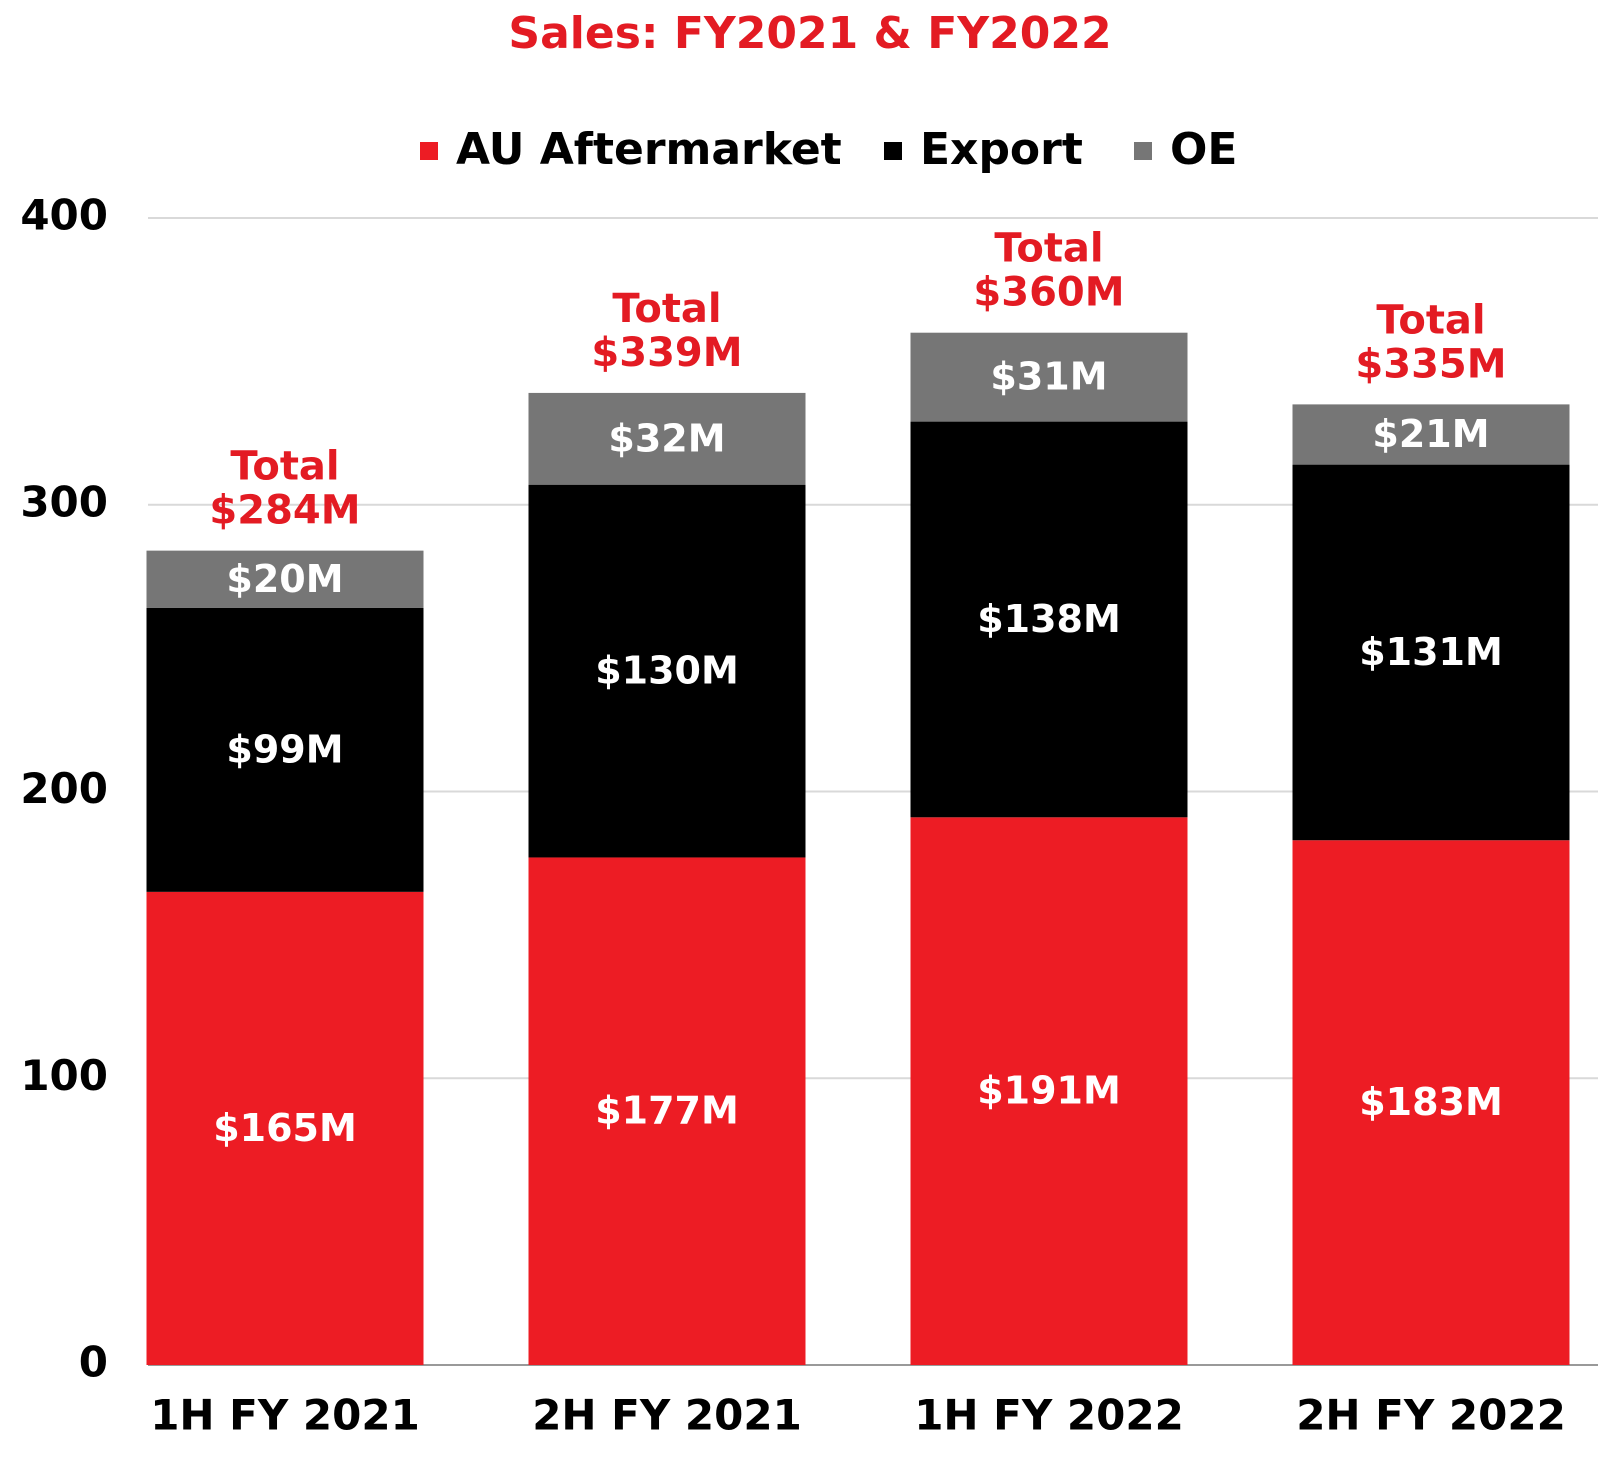 The height and width of the screenshot is (1466, 1598). Describe the element at coordinates (1431, 1415) in the screenshot. I see `x-tick-label: 2H FY 2022` at that location.